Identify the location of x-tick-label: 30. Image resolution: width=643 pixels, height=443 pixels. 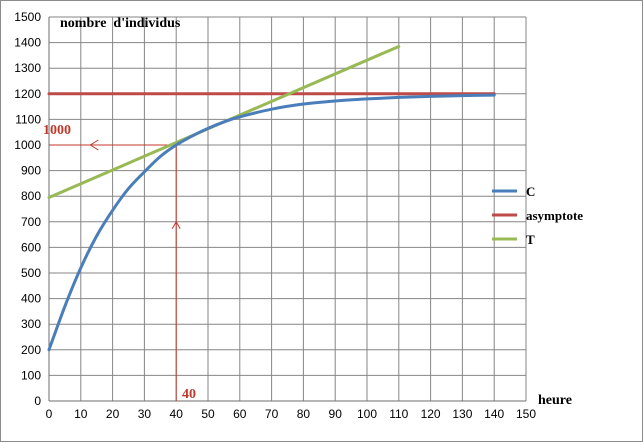
(145, 414).